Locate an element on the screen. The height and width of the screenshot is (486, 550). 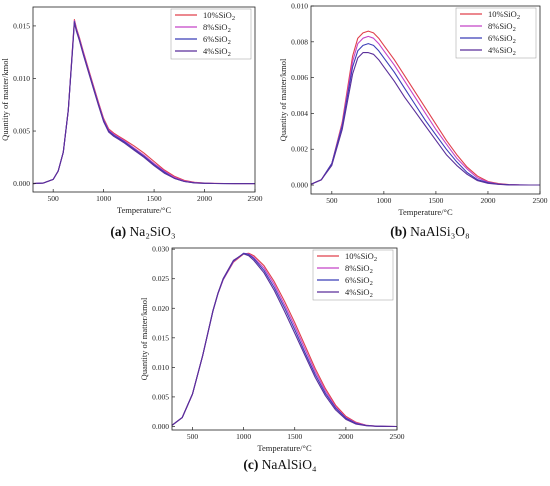
panel-caption: (a) Na₂SiO₃ is located at coordinates (143, 231).